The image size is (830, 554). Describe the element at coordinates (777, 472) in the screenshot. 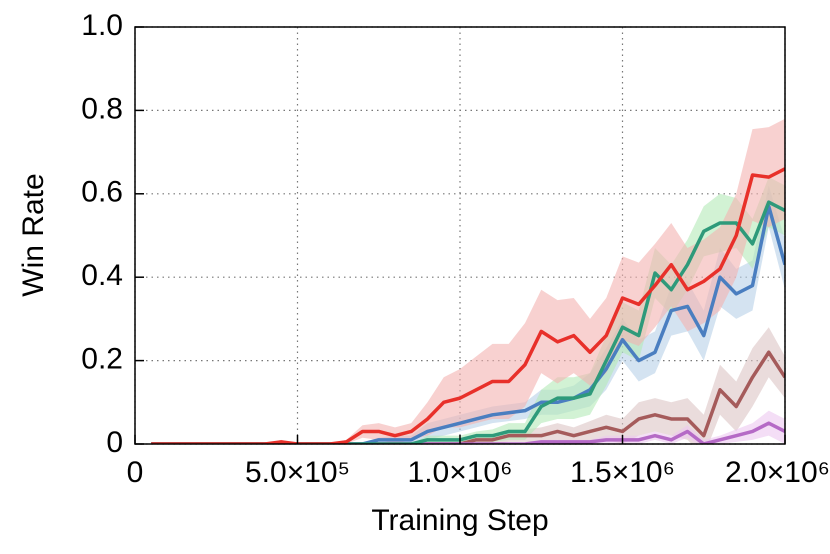

I see `x-tick-label: 2.0×10⁶` at that location.